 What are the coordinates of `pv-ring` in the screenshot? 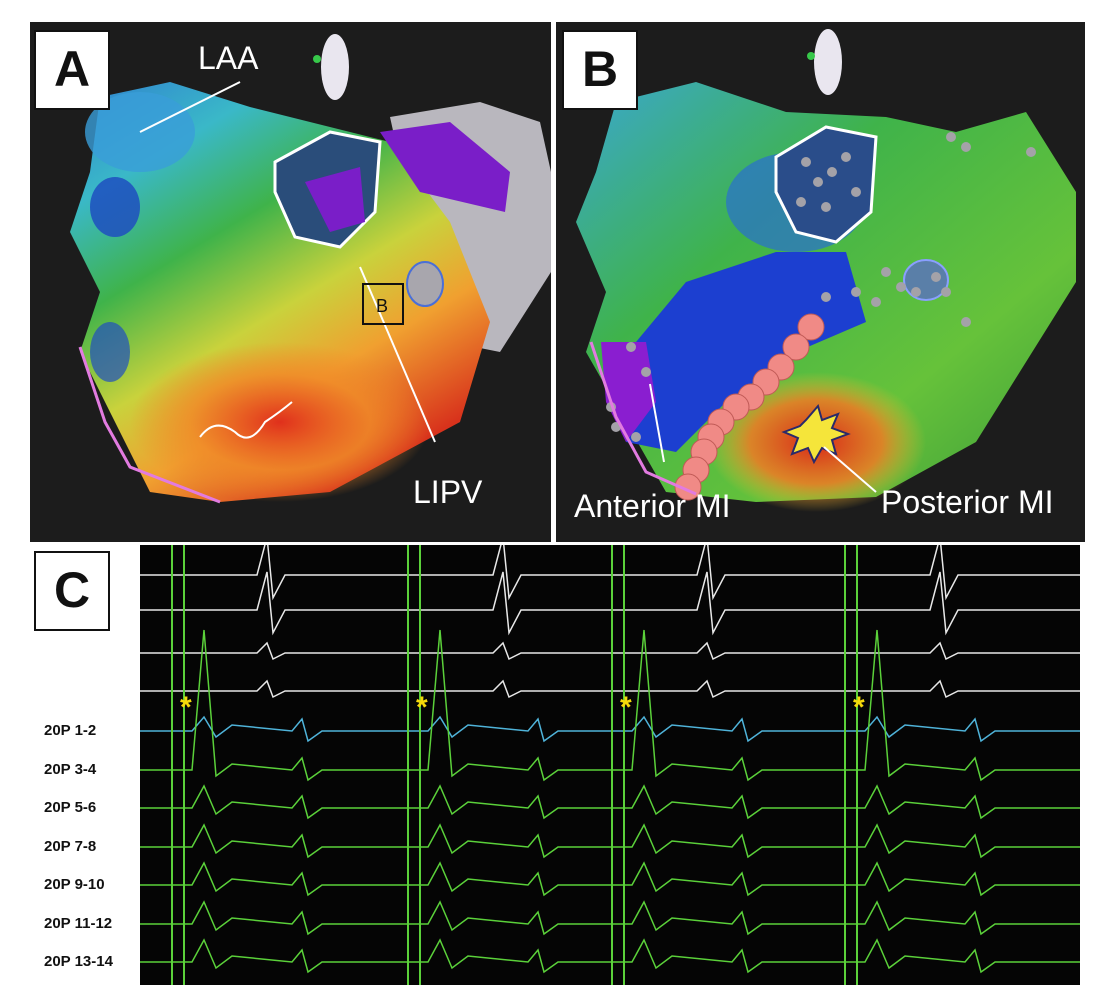 It's located at (826, 184).